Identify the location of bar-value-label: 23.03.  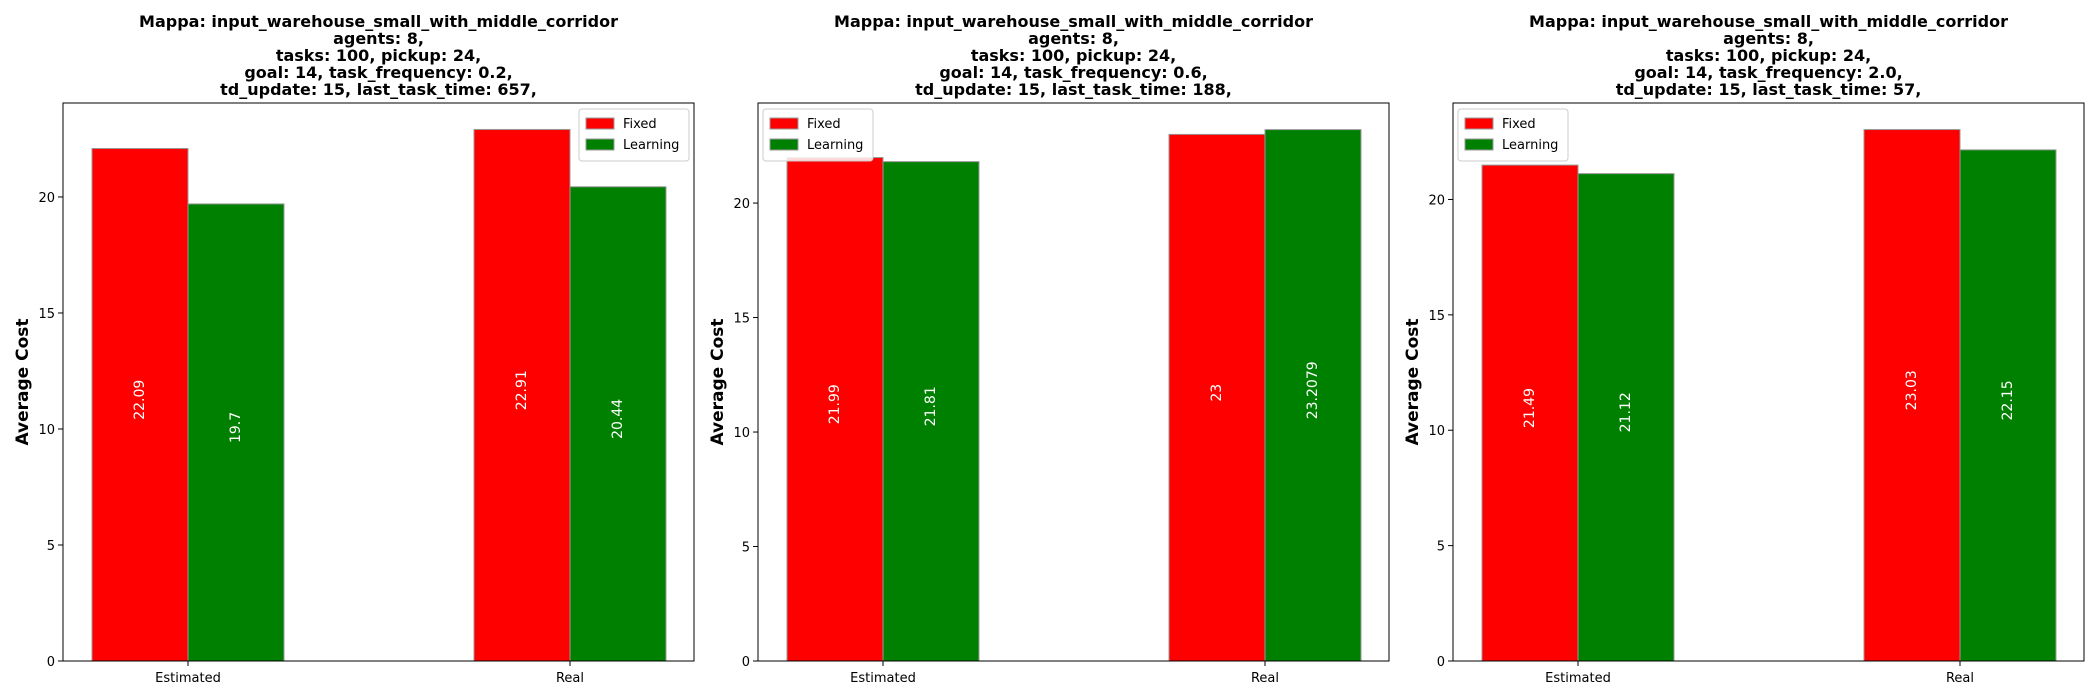
(1912, 390).